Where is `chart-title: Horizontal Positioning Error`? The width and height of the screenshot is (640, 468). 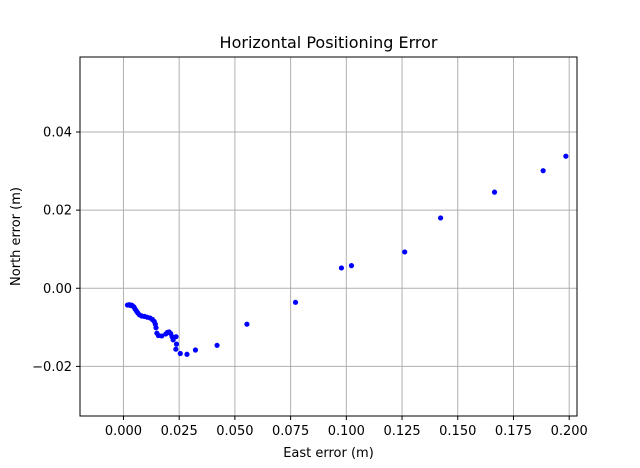 chart-title: Horizontal Positioning Error is located at coordinates (329, 42).